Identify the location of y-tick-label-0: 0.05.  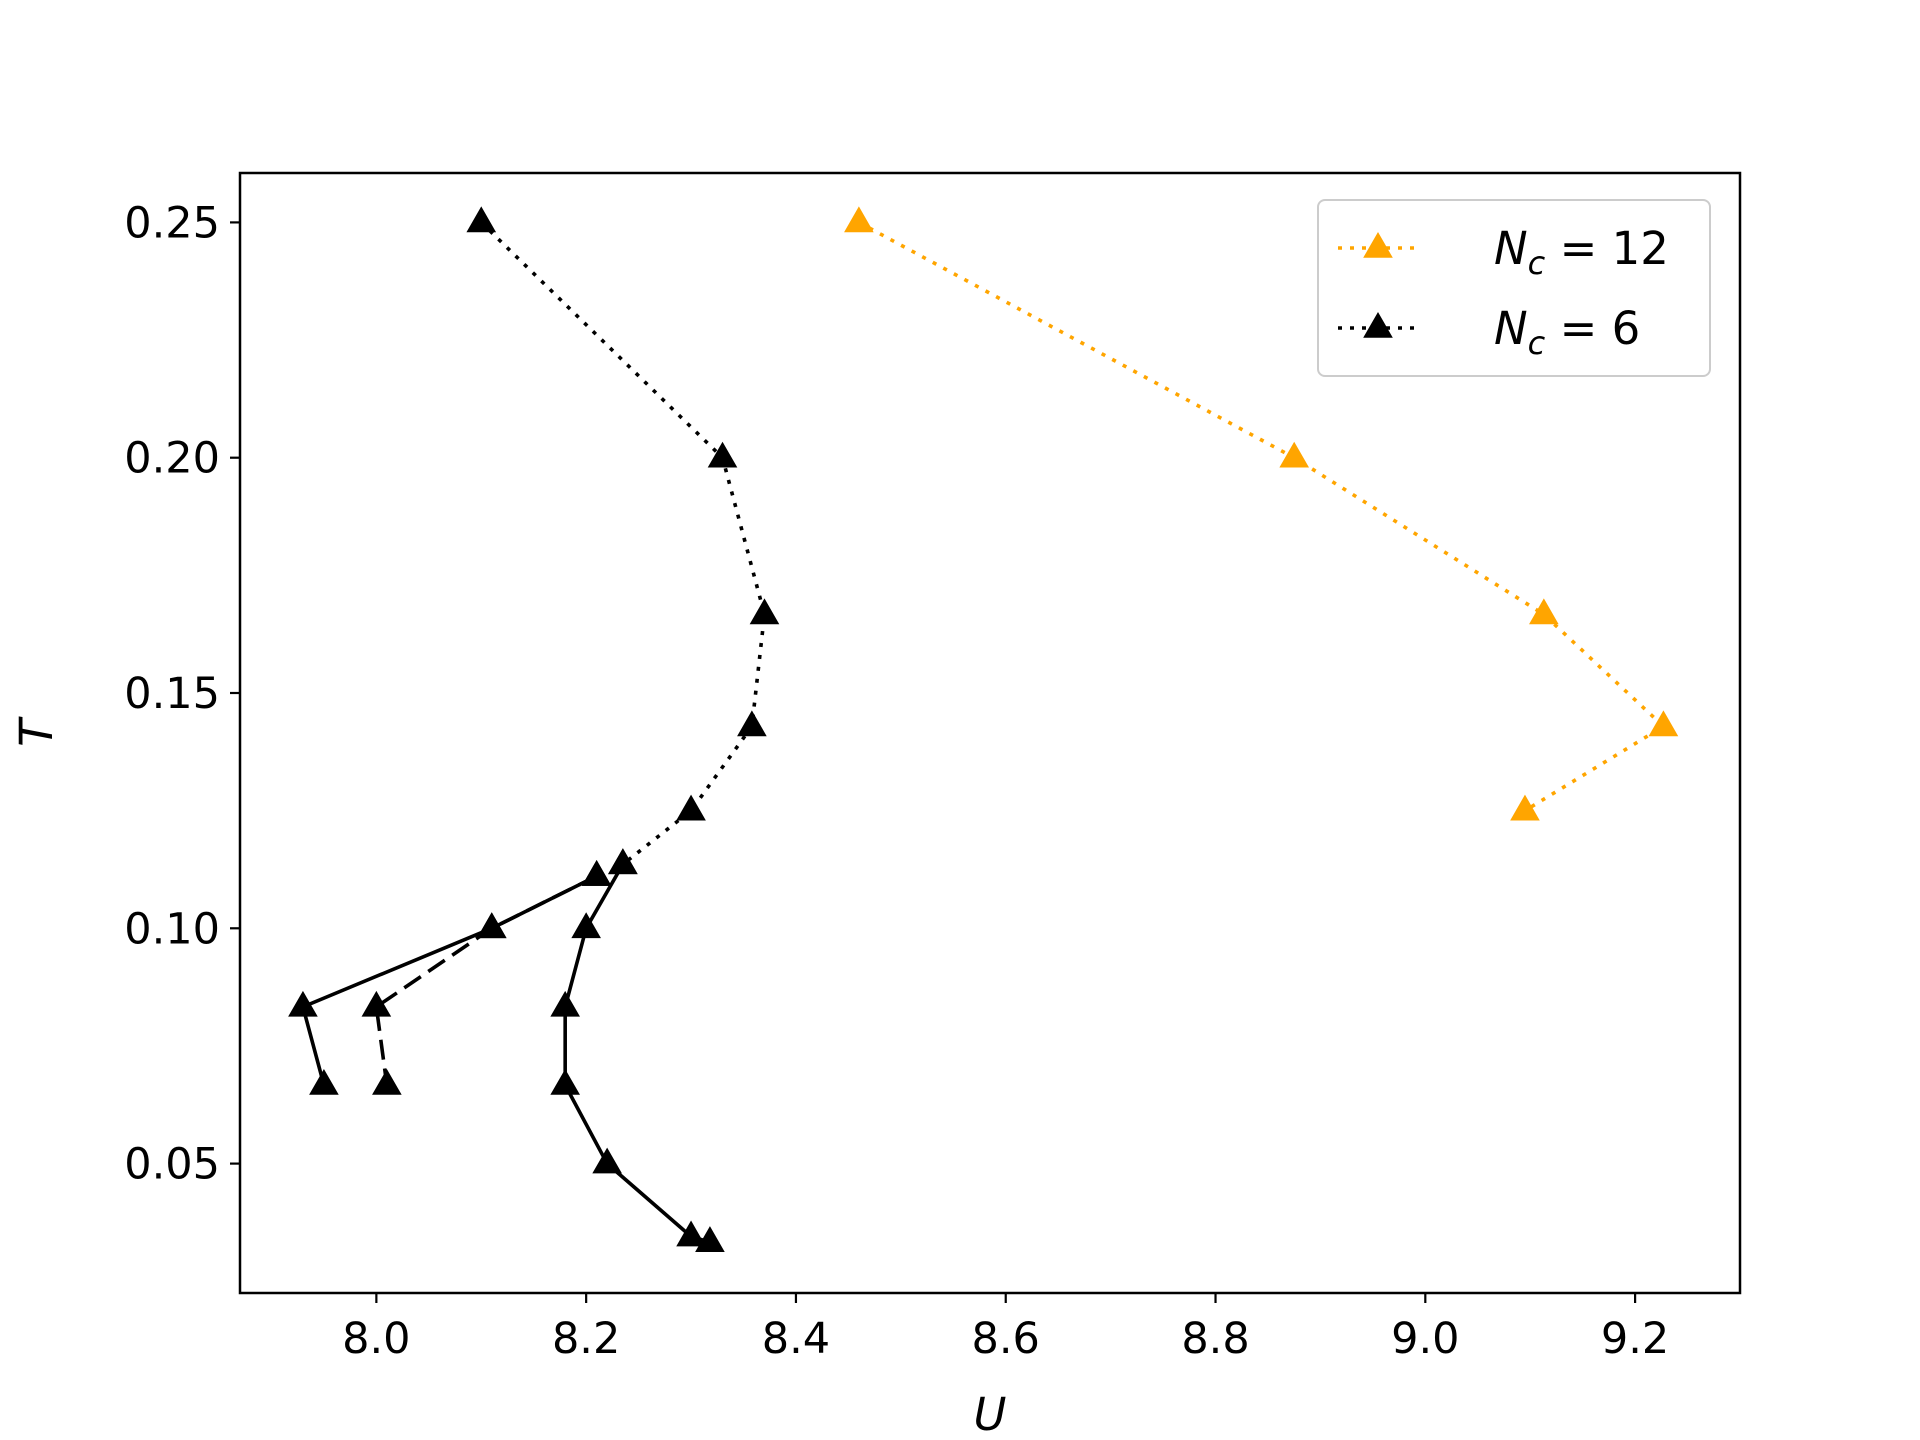
(172, 1165).